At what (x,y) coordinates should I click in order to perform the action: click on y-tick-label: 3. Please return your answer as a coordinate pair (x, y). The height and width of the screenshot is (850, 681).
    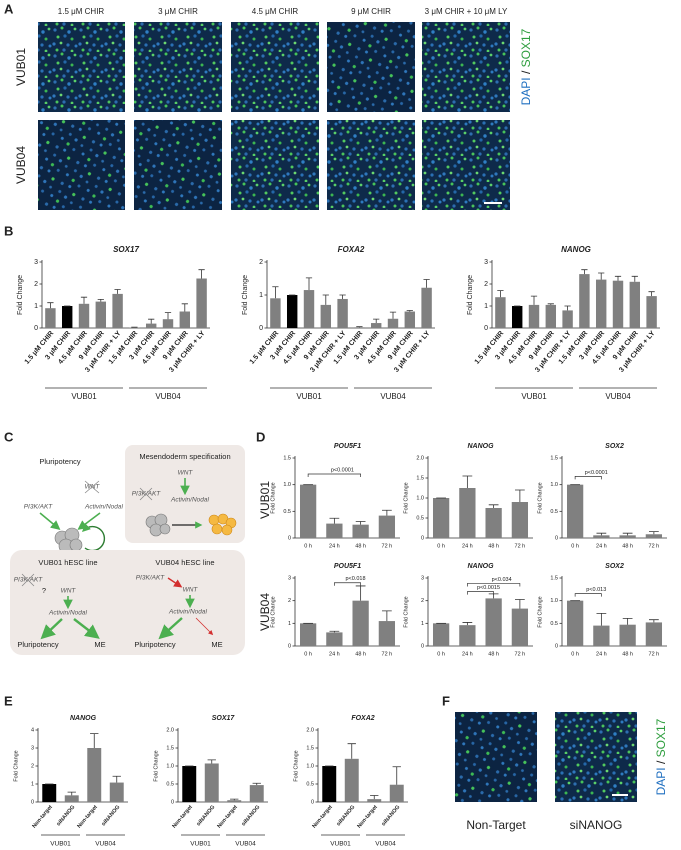
    Looking at the image, I should click on (36, 262).